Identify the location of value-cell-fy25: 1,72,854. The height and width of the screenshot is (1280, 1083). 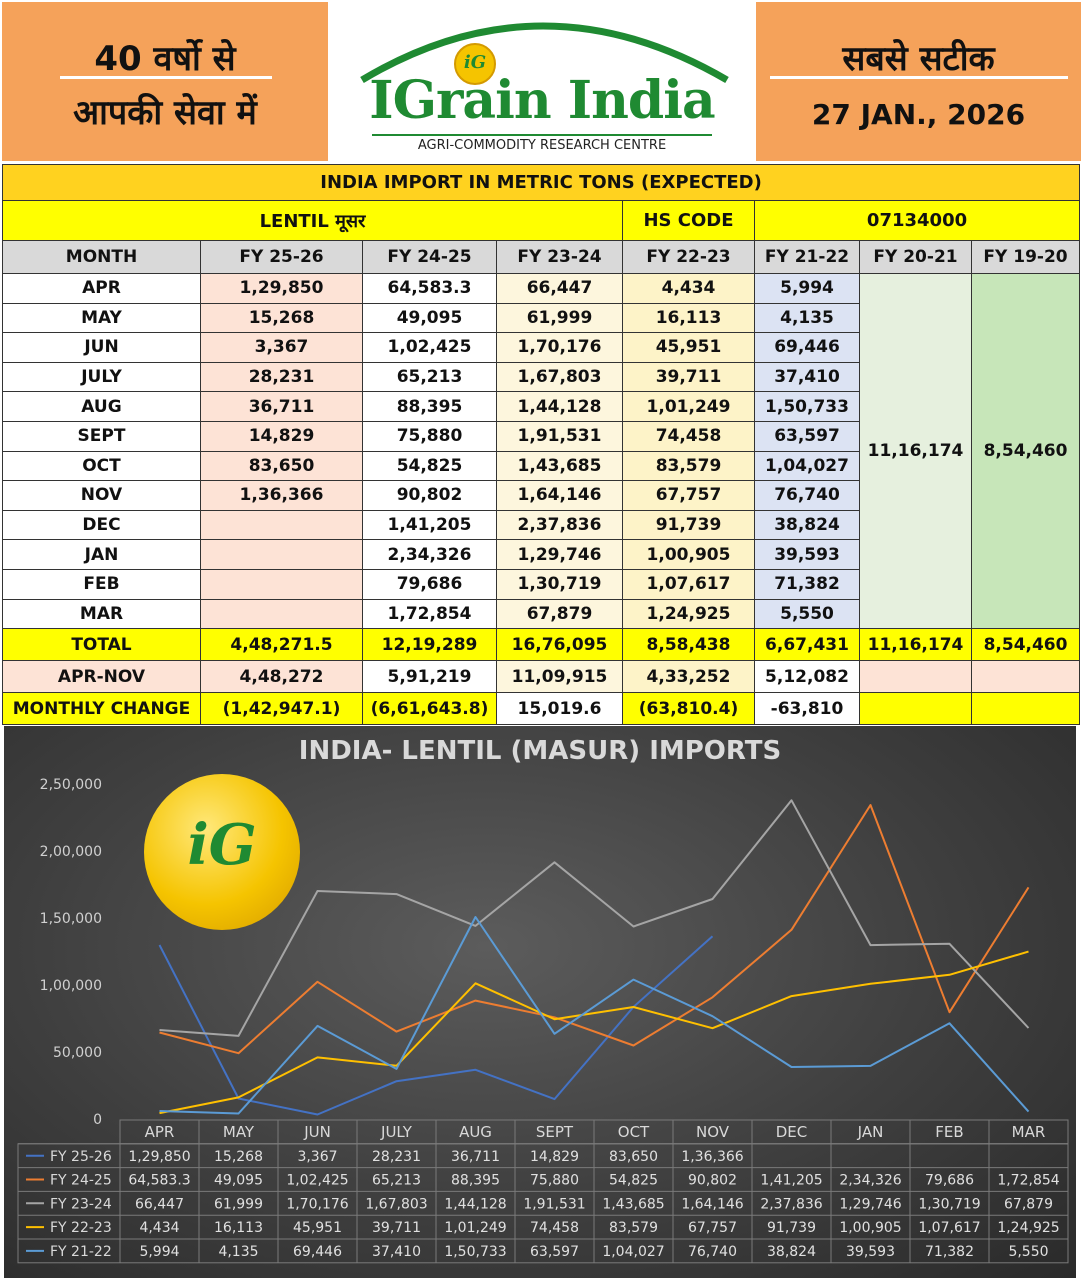
(429, 614).